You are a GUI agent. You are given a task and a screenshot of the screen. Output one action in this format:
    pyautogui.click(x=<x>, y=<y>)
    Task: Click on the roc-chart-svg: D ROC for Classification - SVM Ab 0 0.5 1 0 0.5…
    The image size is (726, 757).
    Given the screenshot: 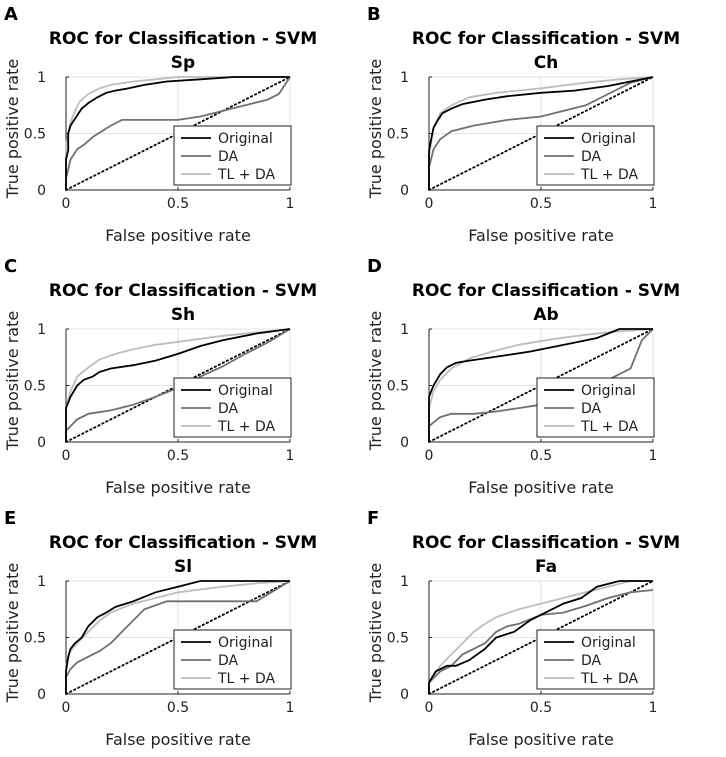 What is the action you would take?
    pyautogui.click(x=523, y=376)
    